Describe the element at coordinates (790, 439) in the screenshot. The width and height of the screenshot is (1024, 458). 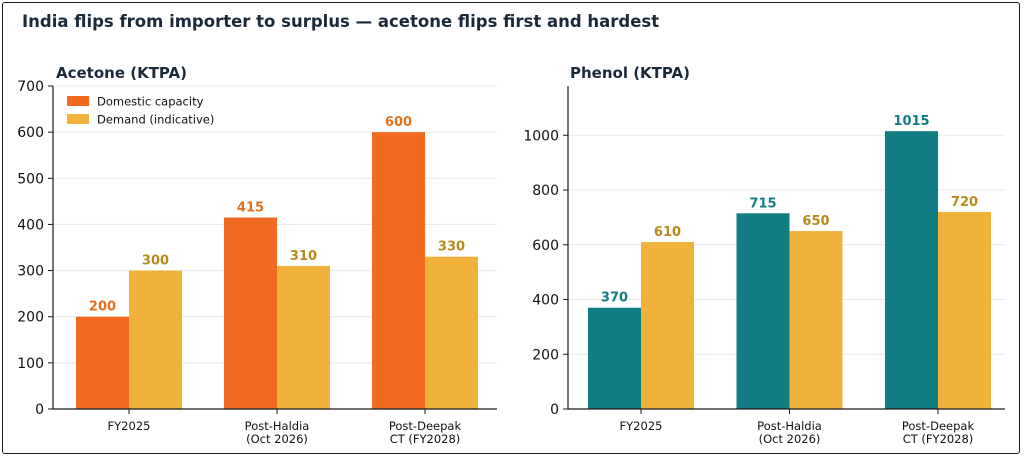
I see `phenol-x-tick-label: (Oct 2026)` at that location.